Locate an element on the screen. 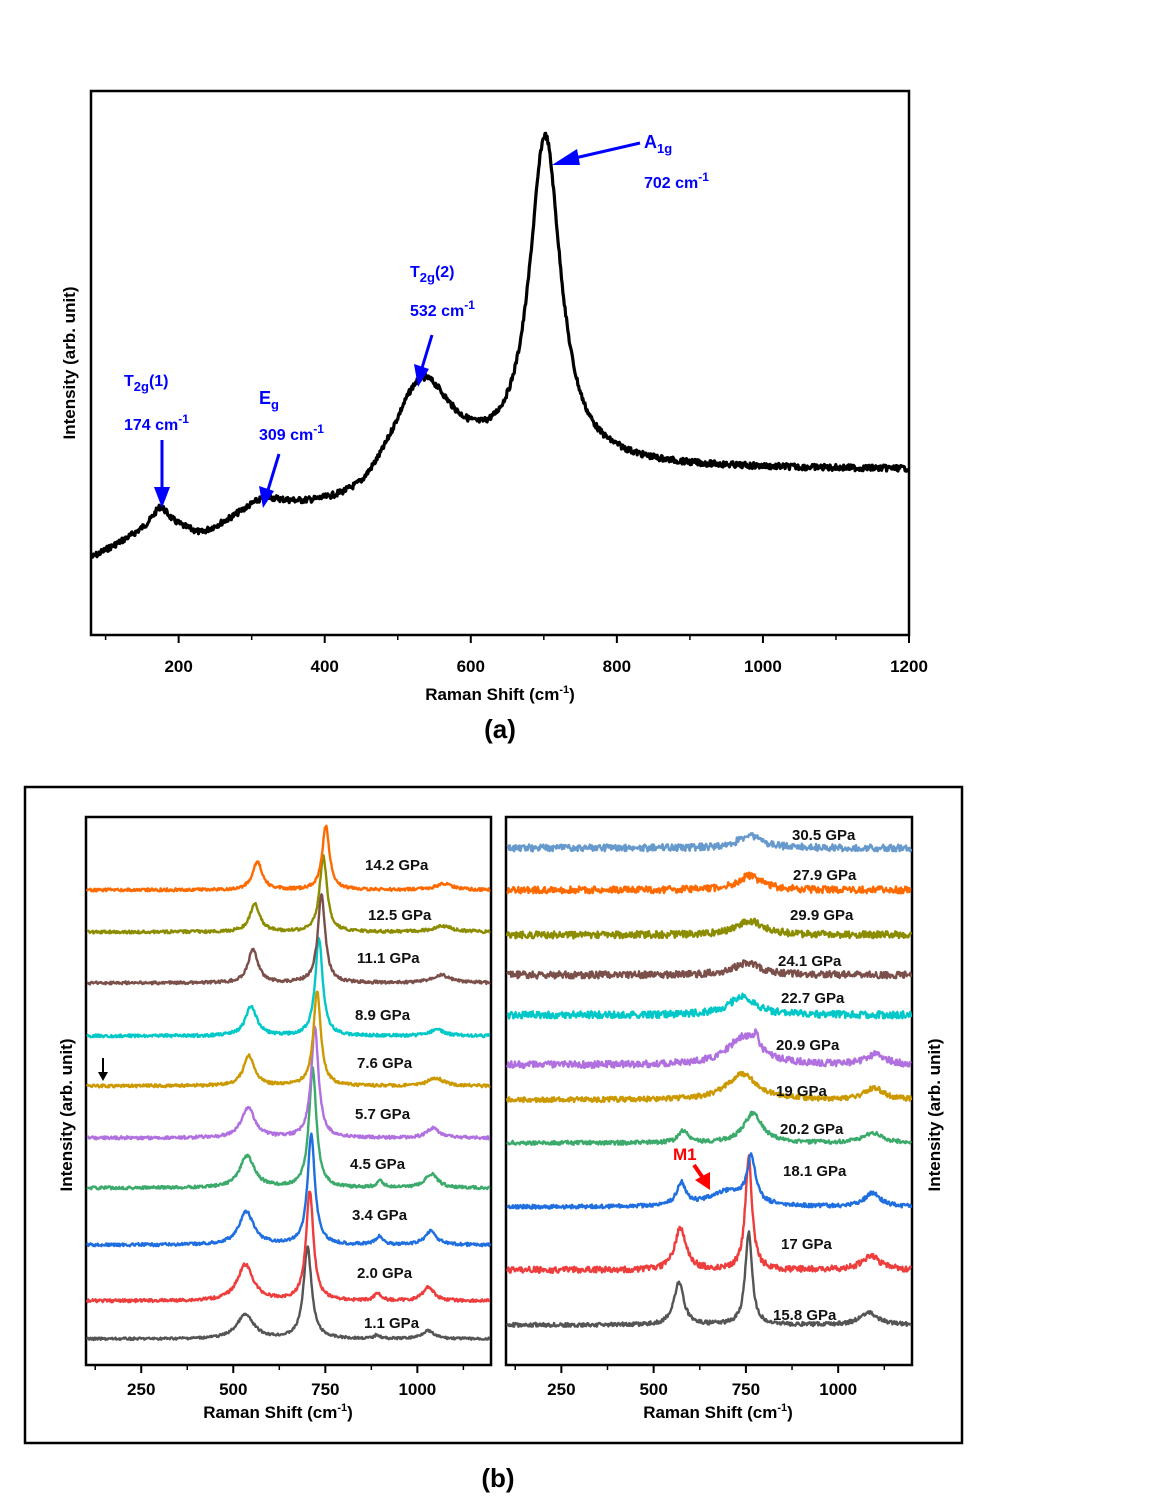 The height and width of the screenshot is (1504, 1163). panel-b-left-spectra is located at coordinates (288, 1083).